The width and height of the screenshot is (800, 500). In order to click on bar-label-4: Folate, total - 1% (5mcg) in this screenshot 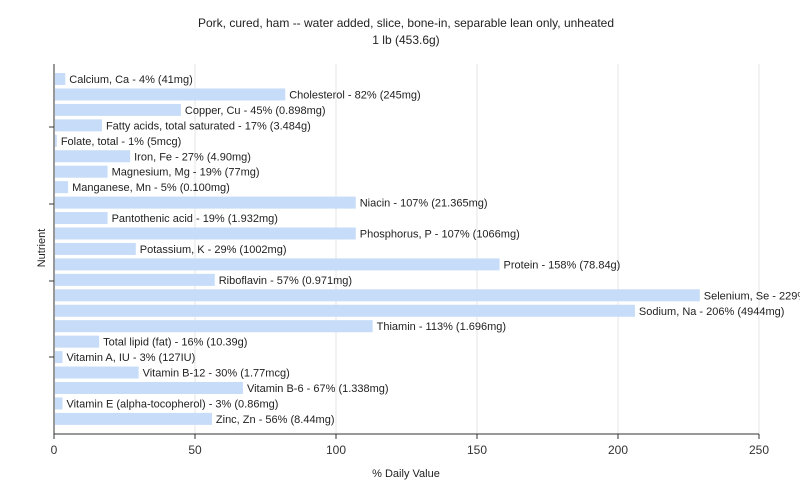, I will do `click(121, 142)`.